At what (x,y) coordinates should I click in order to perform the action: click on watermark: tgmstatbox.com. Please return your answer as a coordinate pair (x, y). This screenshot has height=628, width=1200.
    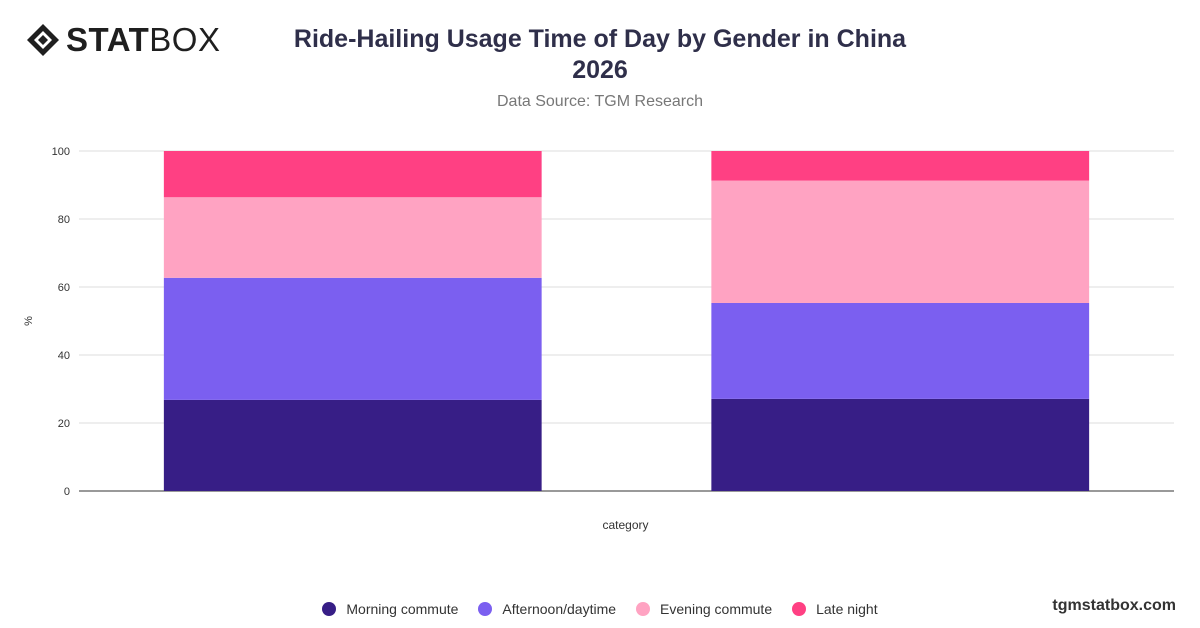
    Looking at the image, I should click on (1114, 605).